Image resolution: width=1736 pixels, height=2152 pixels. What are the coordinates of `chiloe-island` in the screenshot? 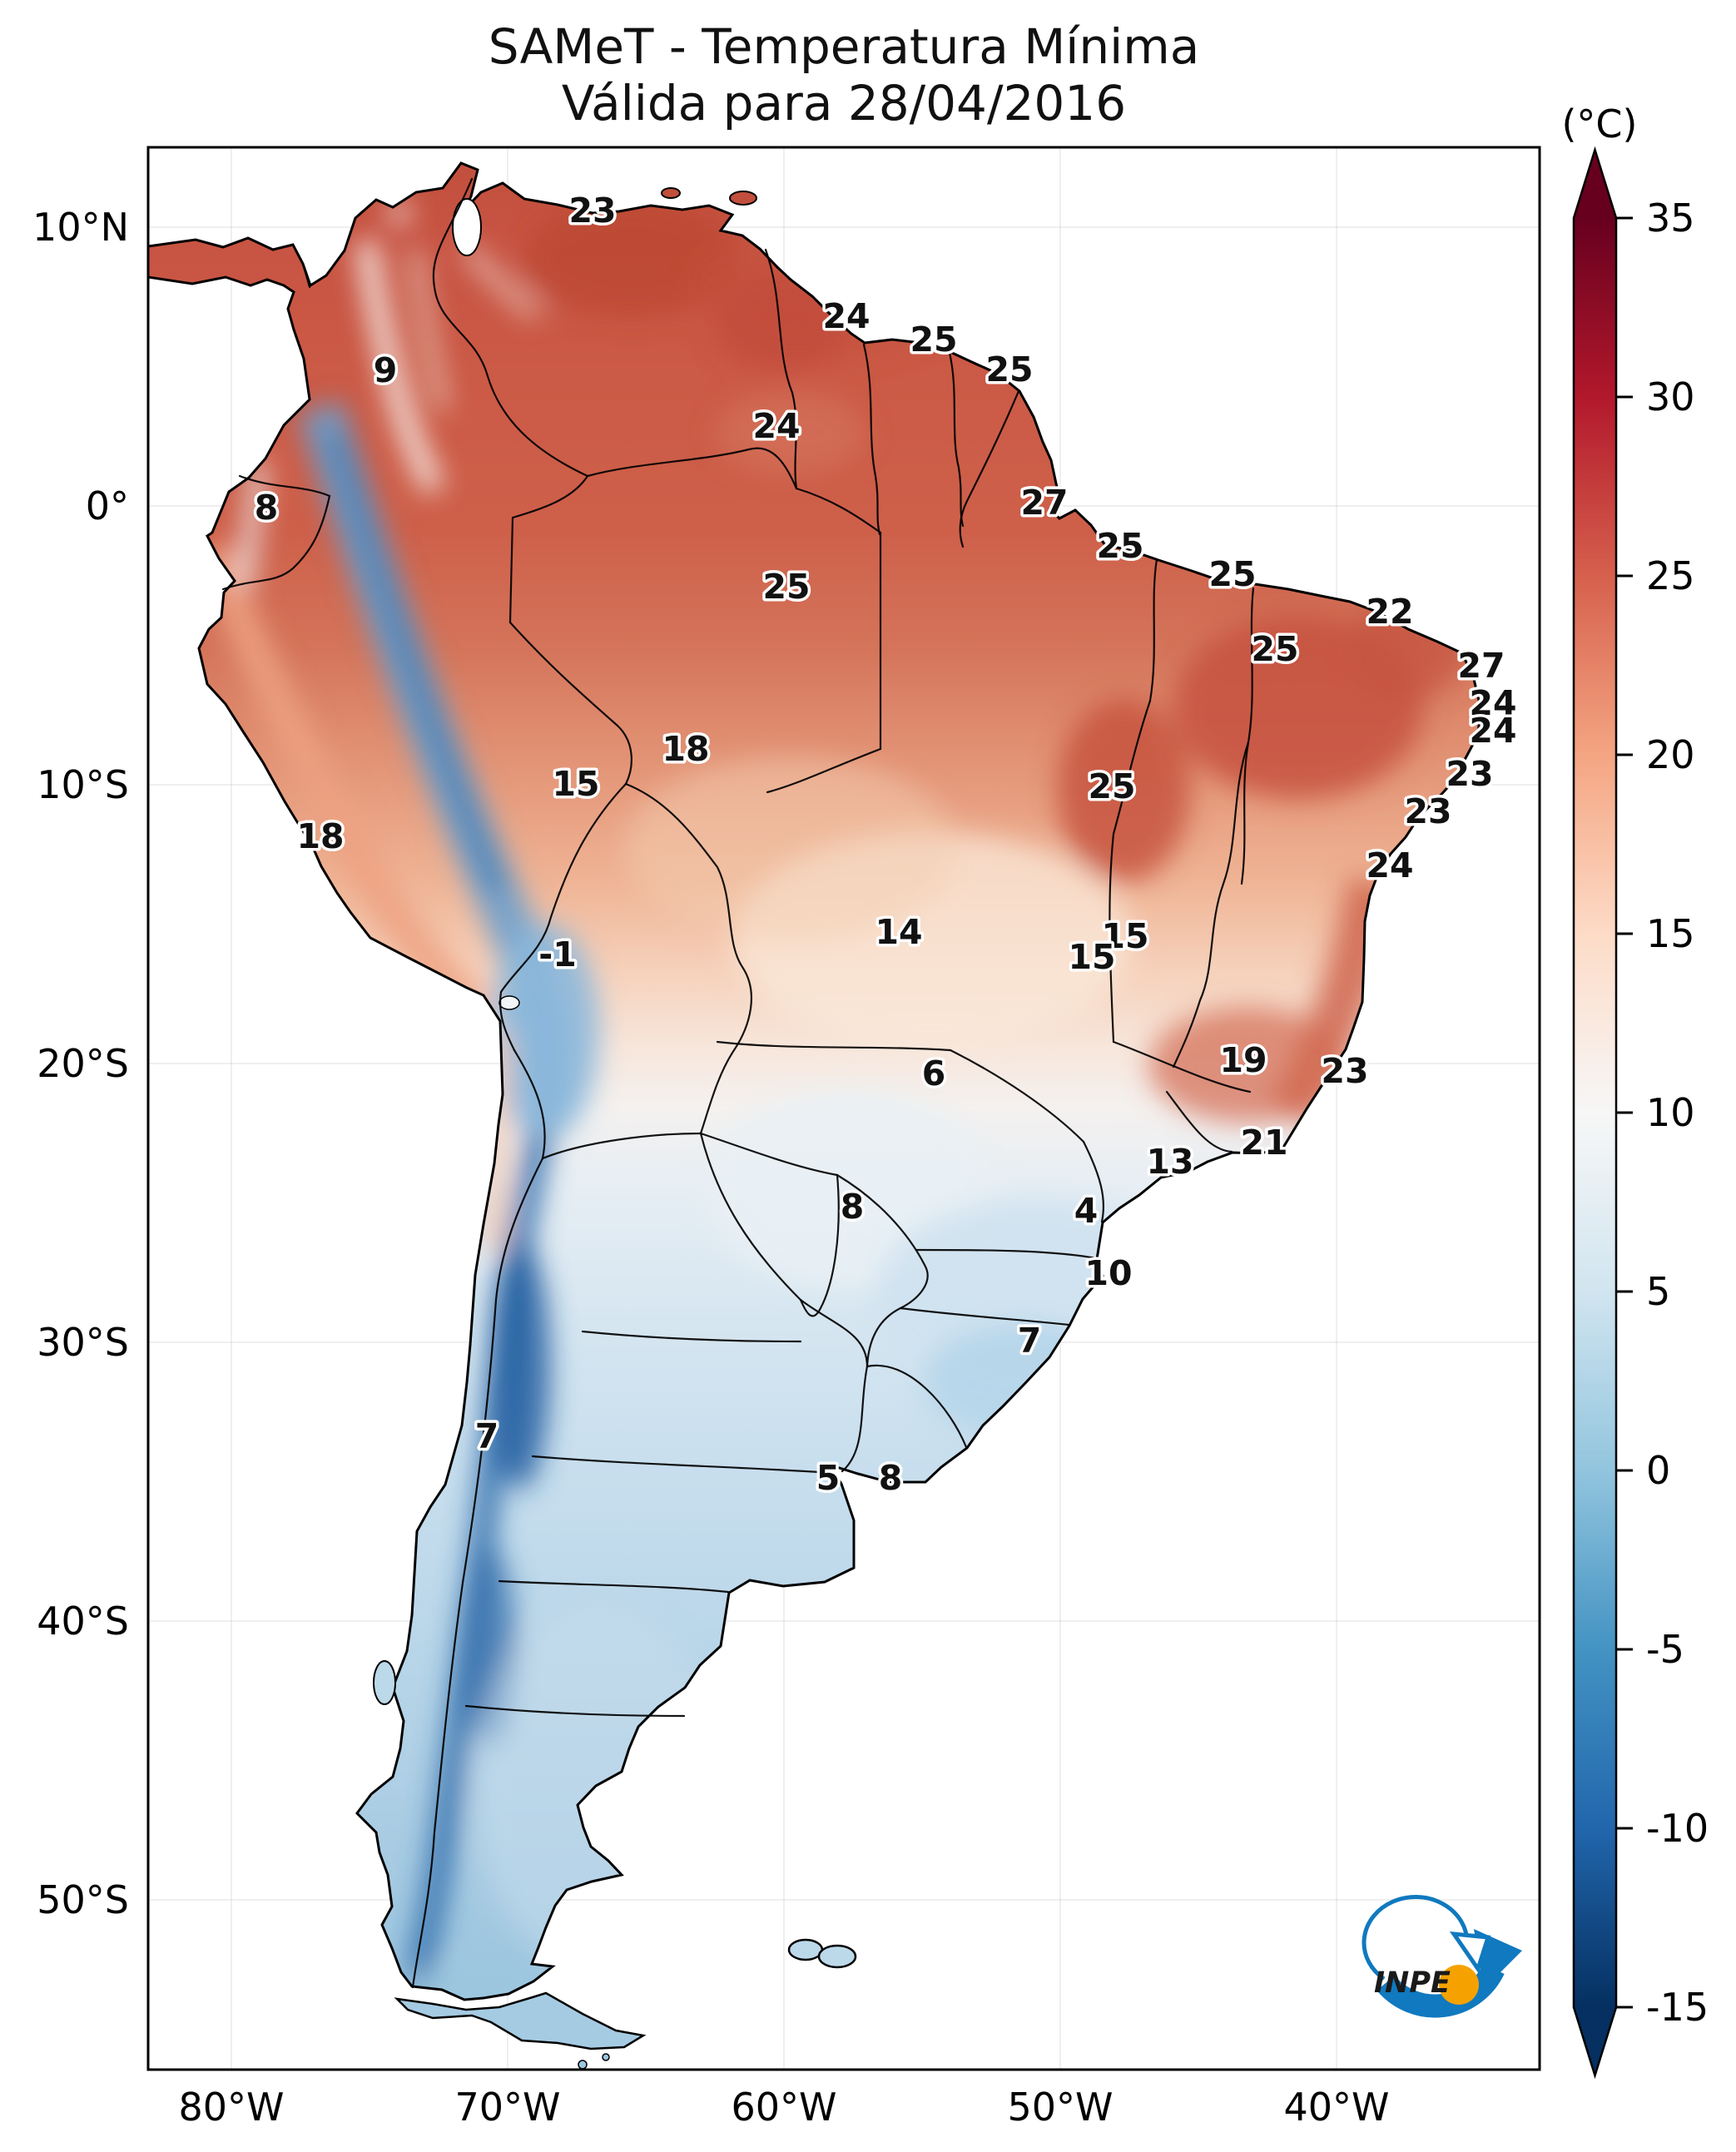 It's located at (385, 1682).